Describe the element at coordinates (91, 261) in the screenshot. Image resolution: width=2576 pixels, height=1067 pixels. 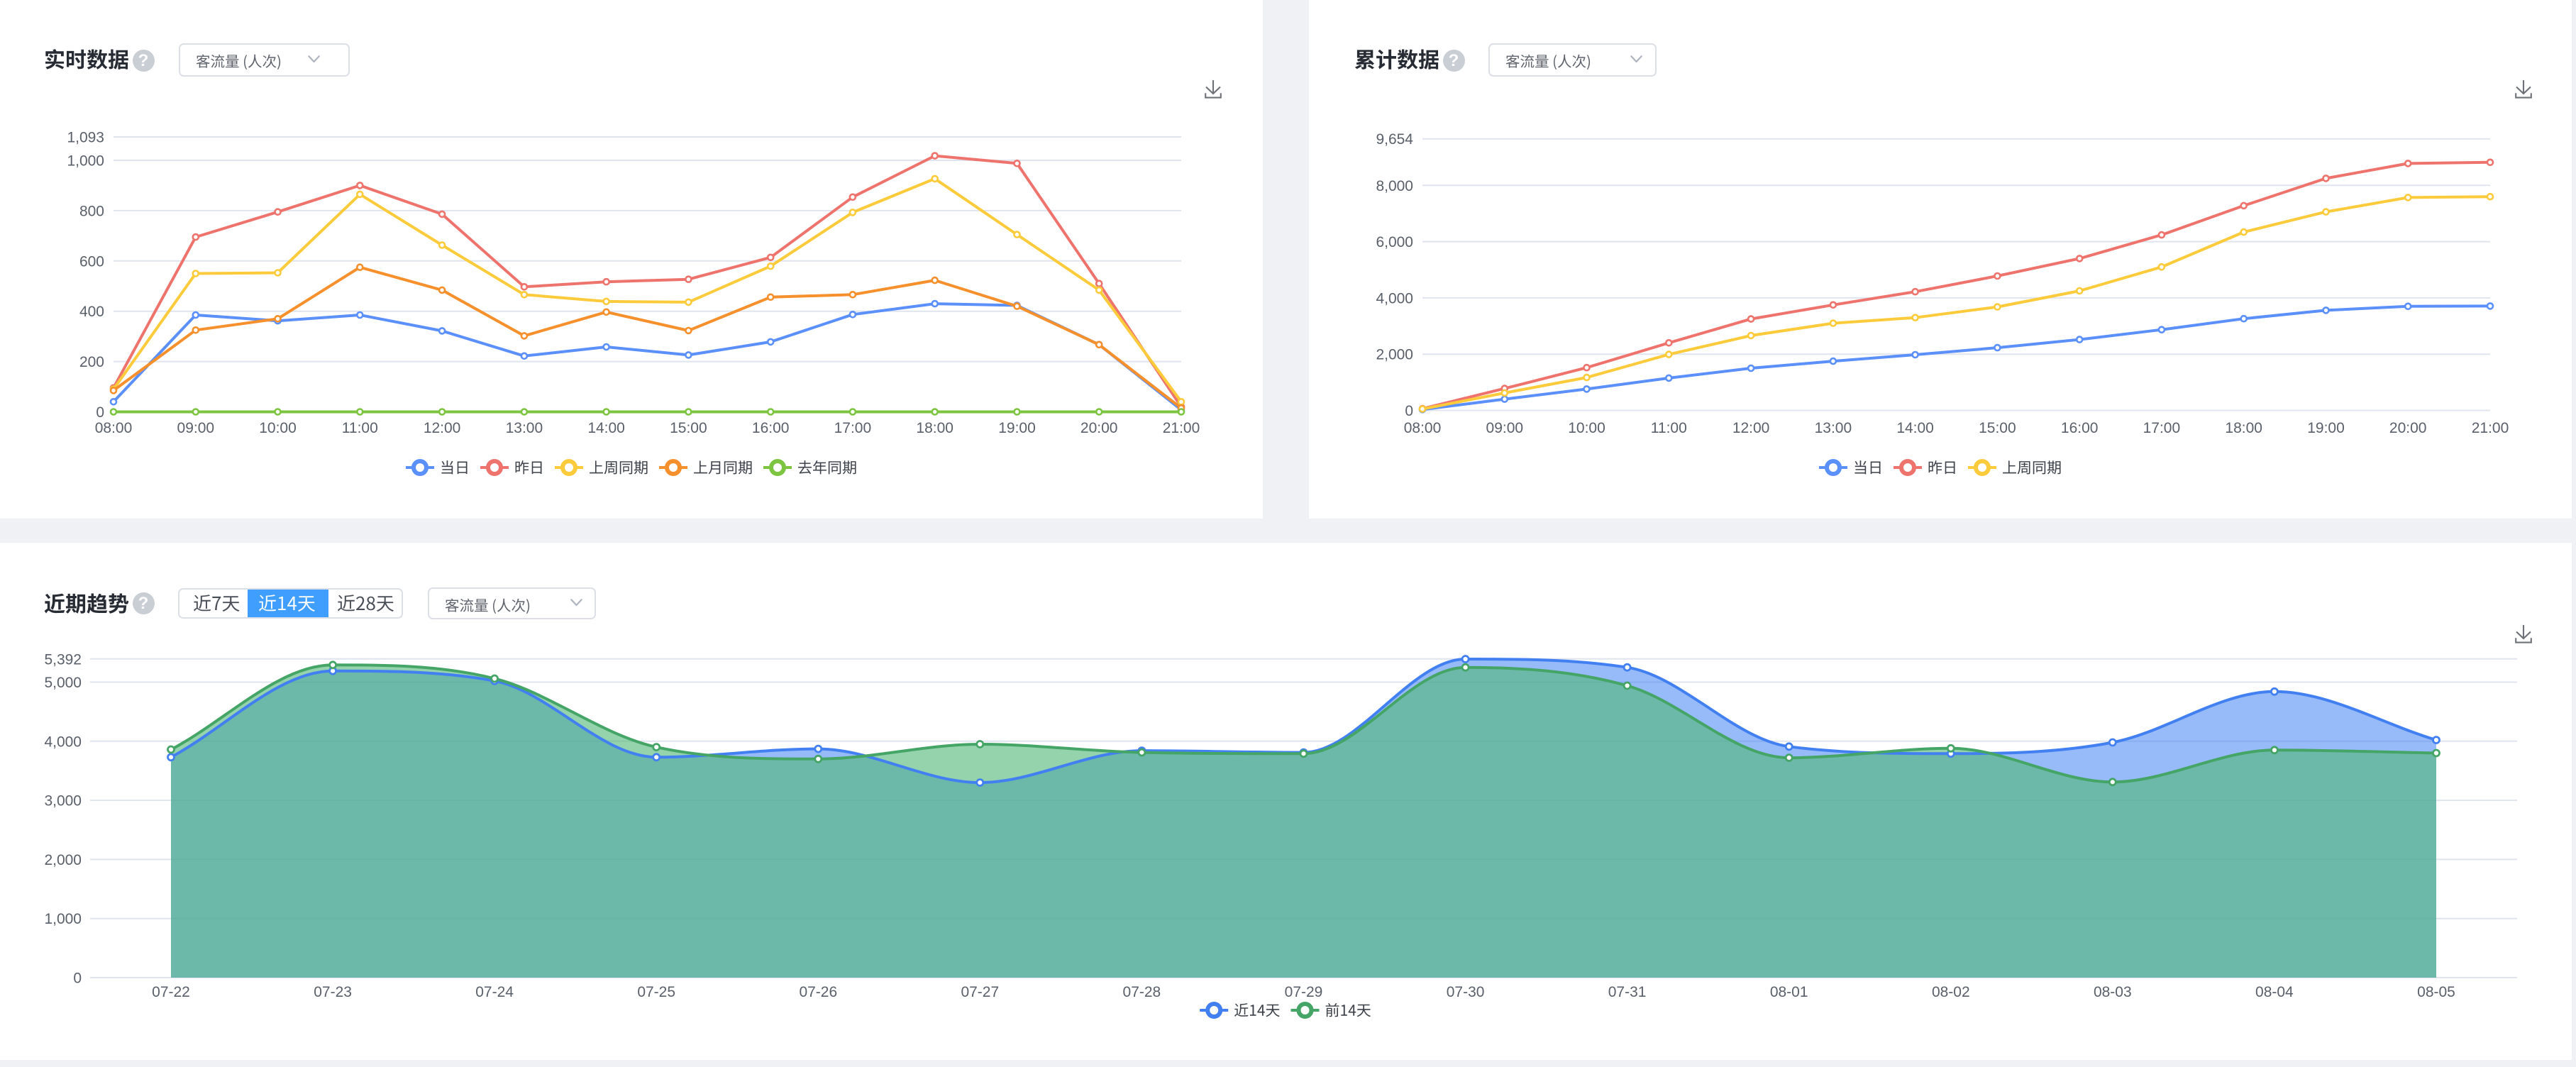
I see `svg-text: 600` at that location.